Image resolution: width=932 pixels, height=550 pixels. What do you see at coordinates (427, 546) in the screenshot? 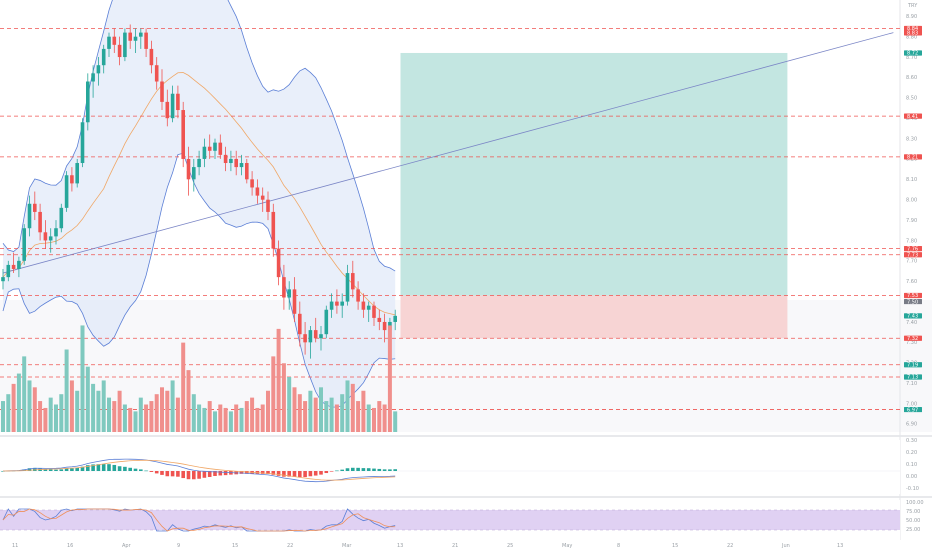
I see `time-axis: 11 16 Apr 9 15 22 Mar 13 21 25 May 8 15 22 Jun 13` at bounding box center [427, 546].